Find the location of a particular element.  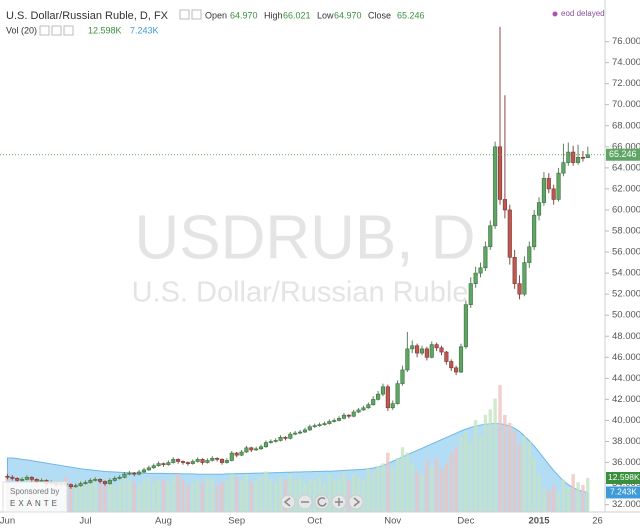

ohlc-value: 66.021 is located at coordinates (297, 15).